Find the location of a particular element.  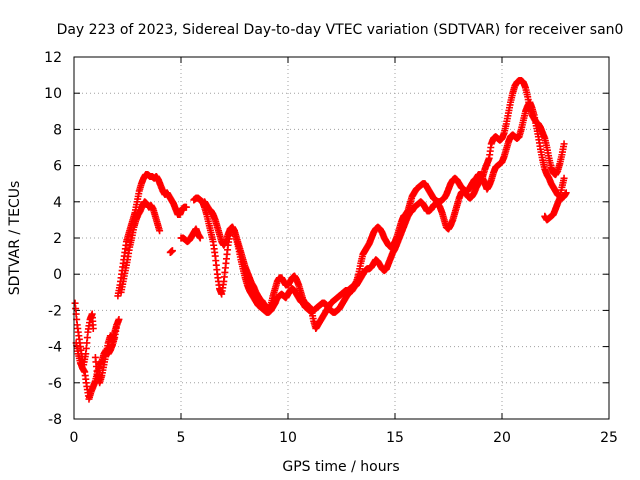

y-tick-label: 8 is located at coordinates (57, 130).